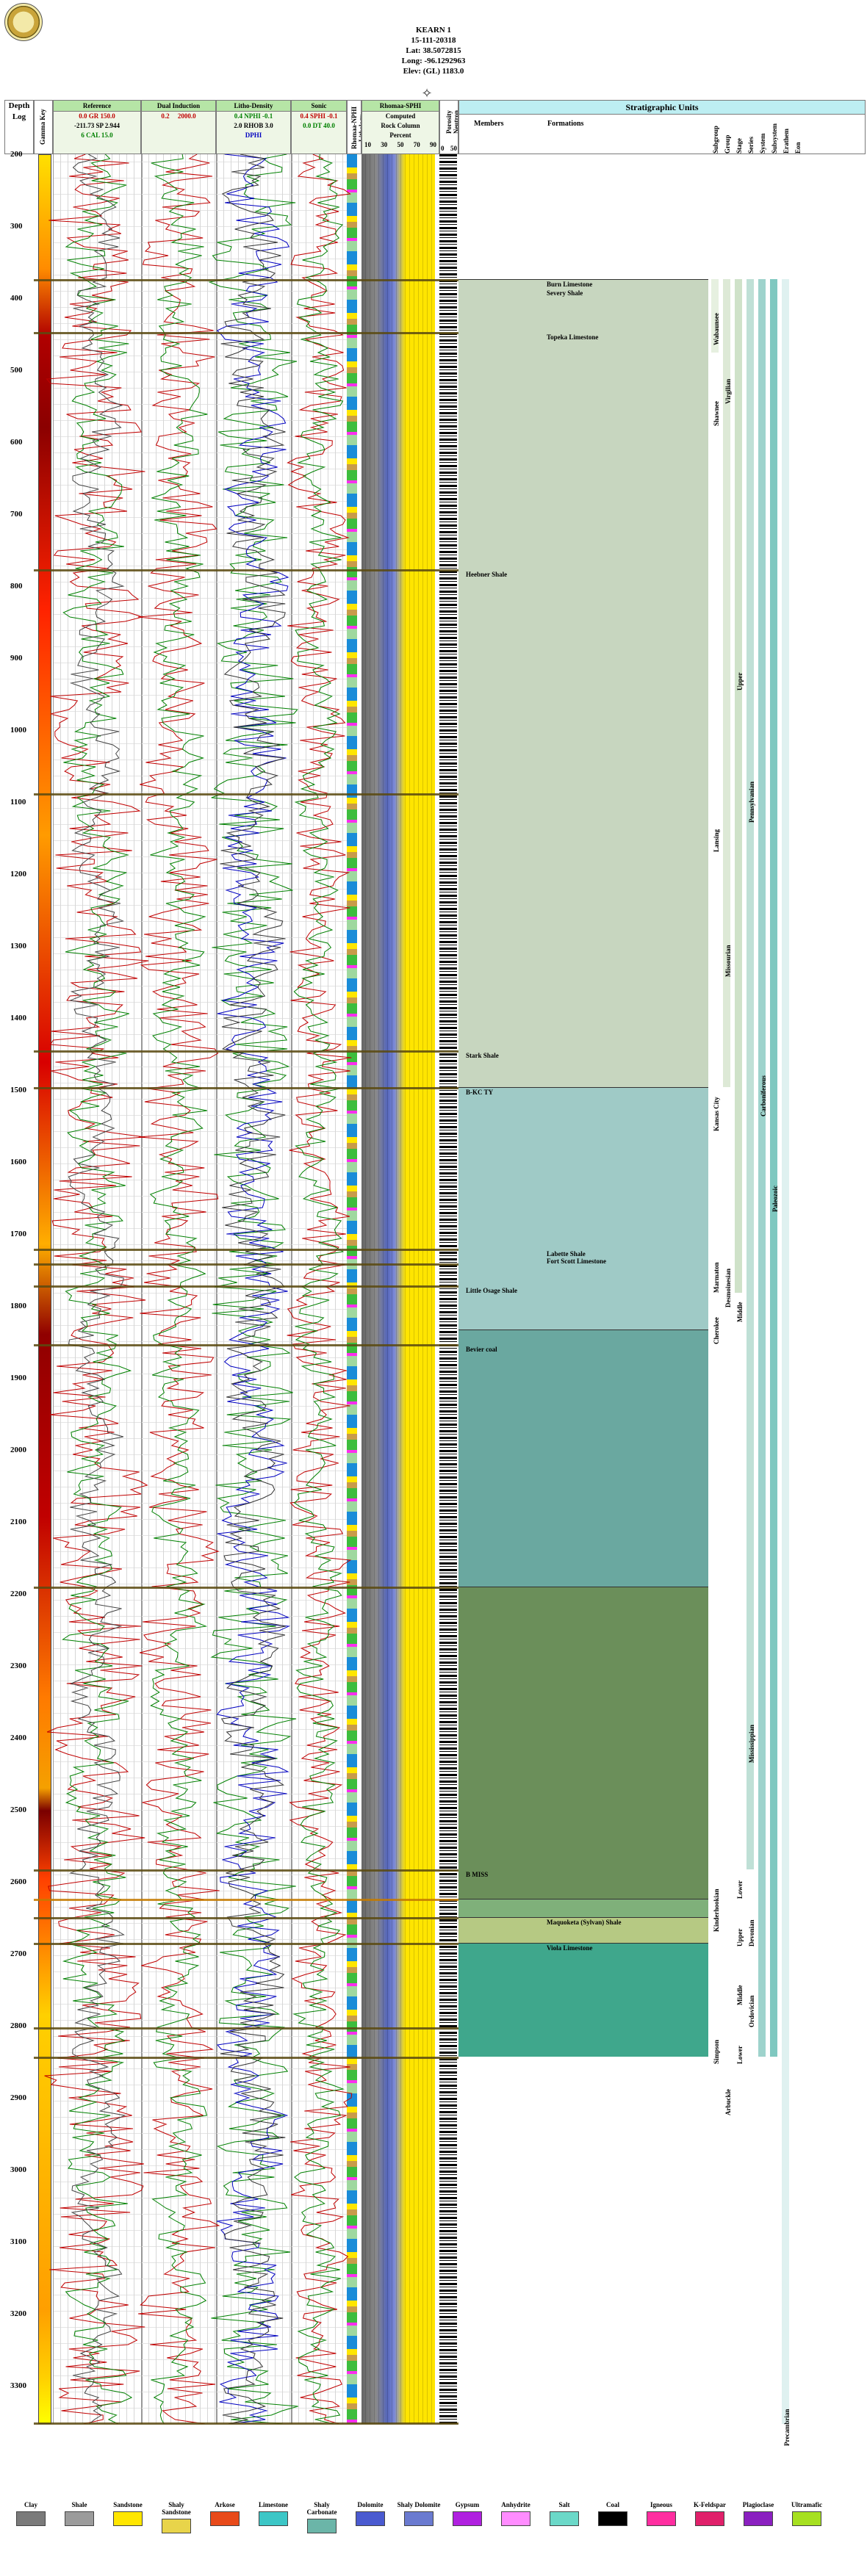 Image resolution: width=867 pixels, height=2576 pixels. Describe the element at coordinates (93, 116) in the screenshot. I see `gr-label: GR` at that location.